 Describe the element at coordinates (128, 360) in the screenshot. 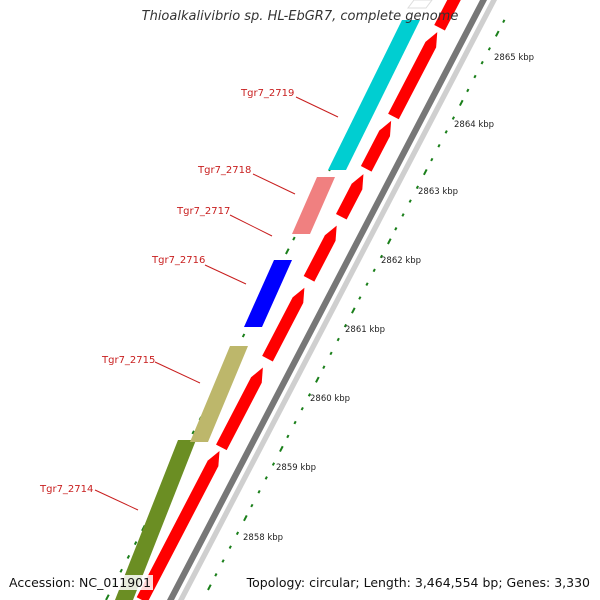

I see `gene-label-tgr7-2715: Tgr7_2715` at that location.